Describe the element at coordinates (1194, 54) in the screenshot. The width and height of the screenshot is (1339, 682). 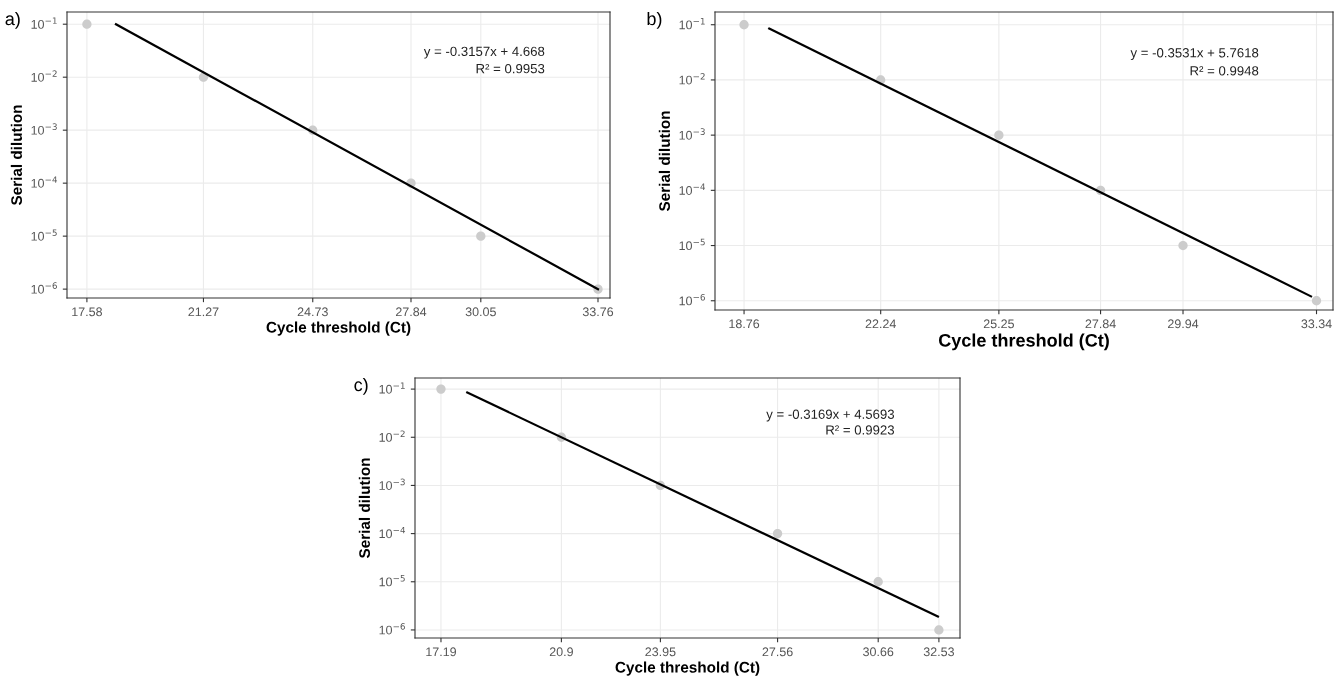
I see `annotation: y = -0.3531x + 5.7618` at that location.